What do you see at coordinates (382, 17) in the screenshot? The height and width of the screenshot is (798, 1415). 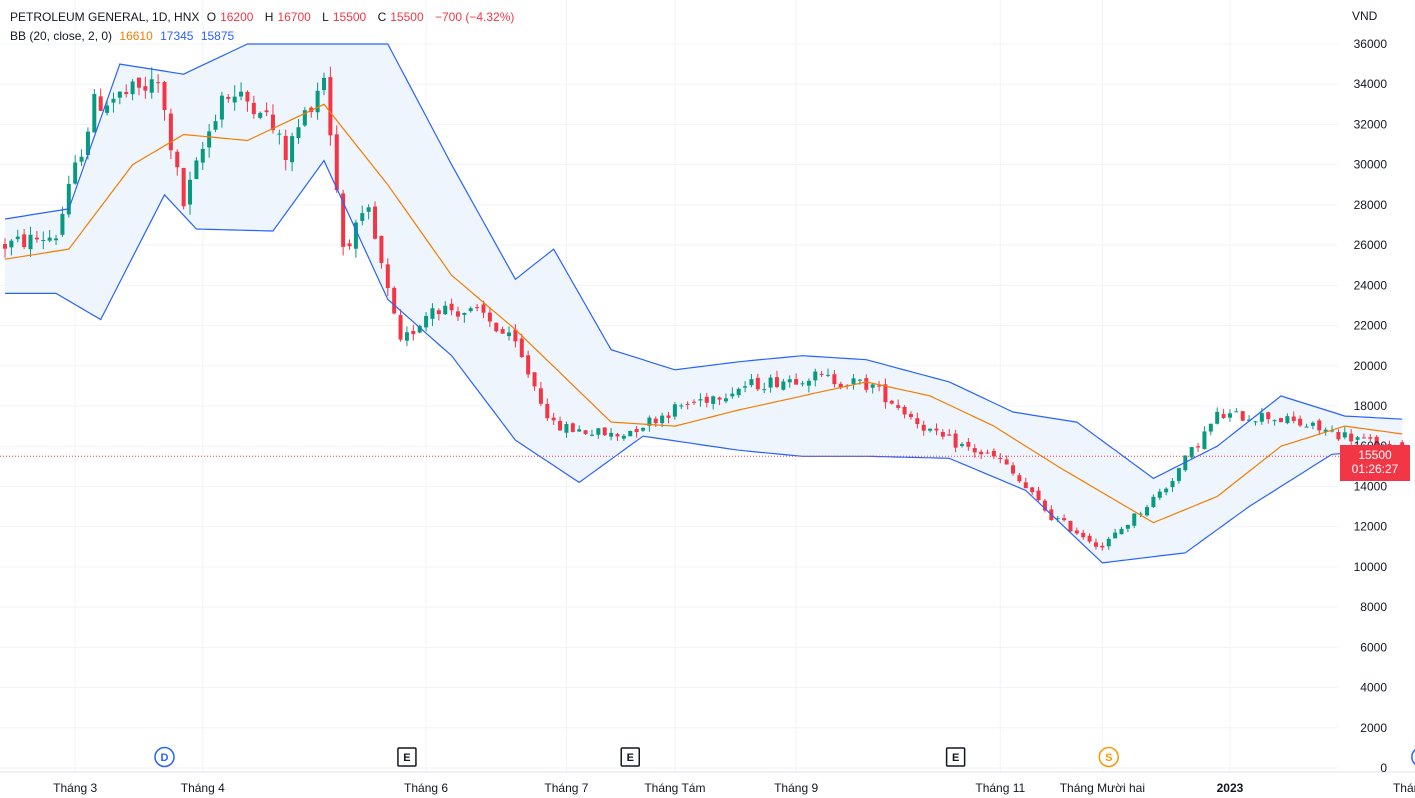 I see `close-label: C` at bounding box center [382, 17].